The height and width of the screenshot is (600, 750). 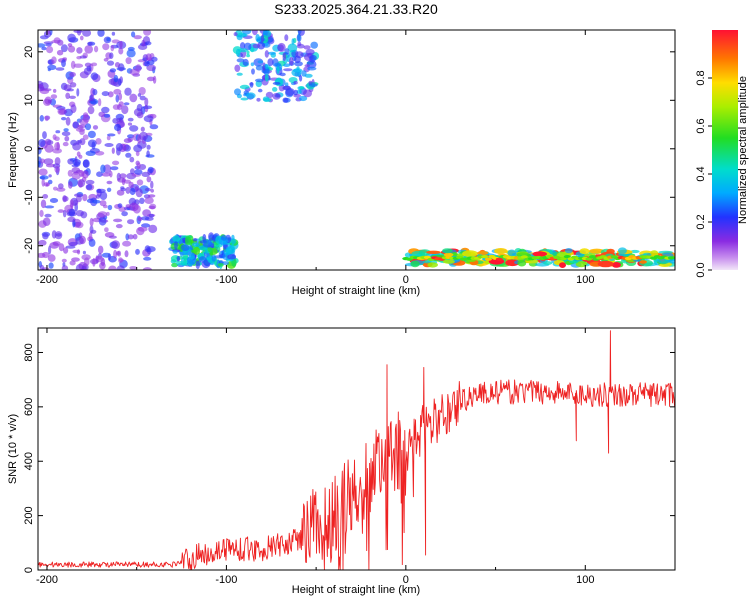 What do you see at coordinates (725, 150) in the screenshot?
I see `colorbar-gradient` at bounding box center [725, 150].